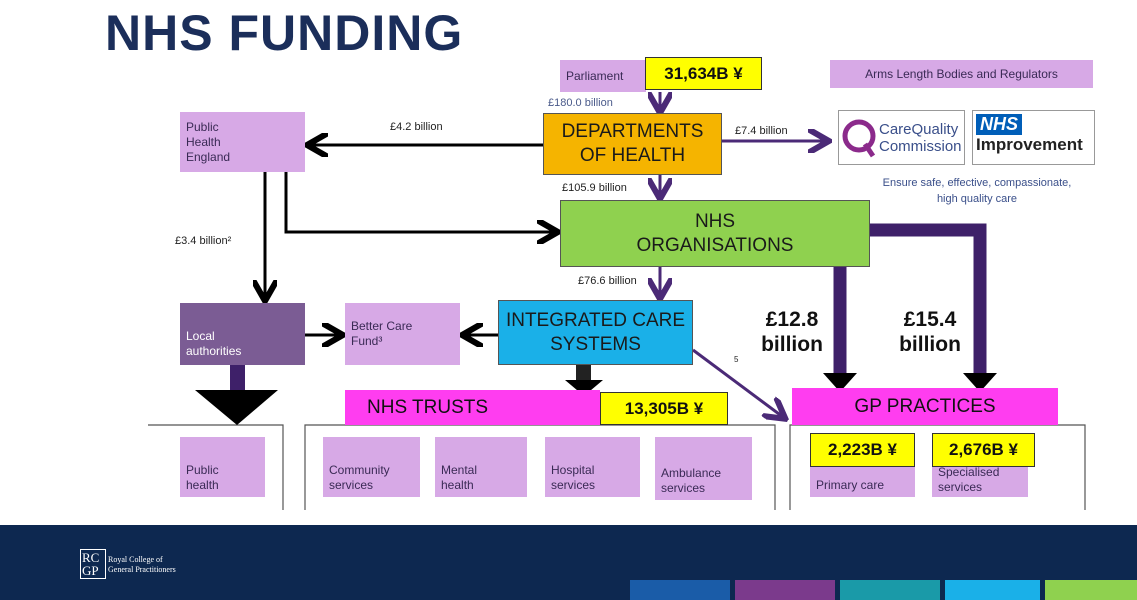 Image resolution: width=1137 pixels, height=600 pixels. What do you see at coordinates (761, 131) in the screenshot?
I see `flow-label: £7.4 billion` at bounding box center [761, 131].